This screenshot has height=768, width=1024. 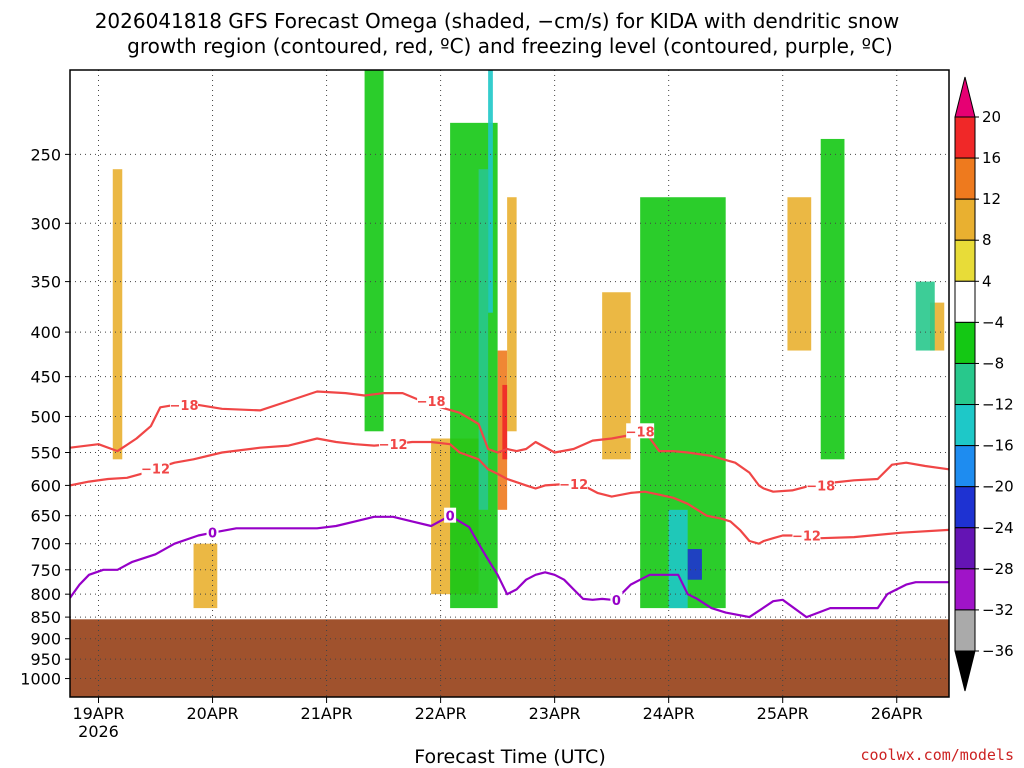 What do you see at coordinates (45, 485) in the screenshot?
I see `y-tick-label-600: 600` at bounding box center [45, 485].